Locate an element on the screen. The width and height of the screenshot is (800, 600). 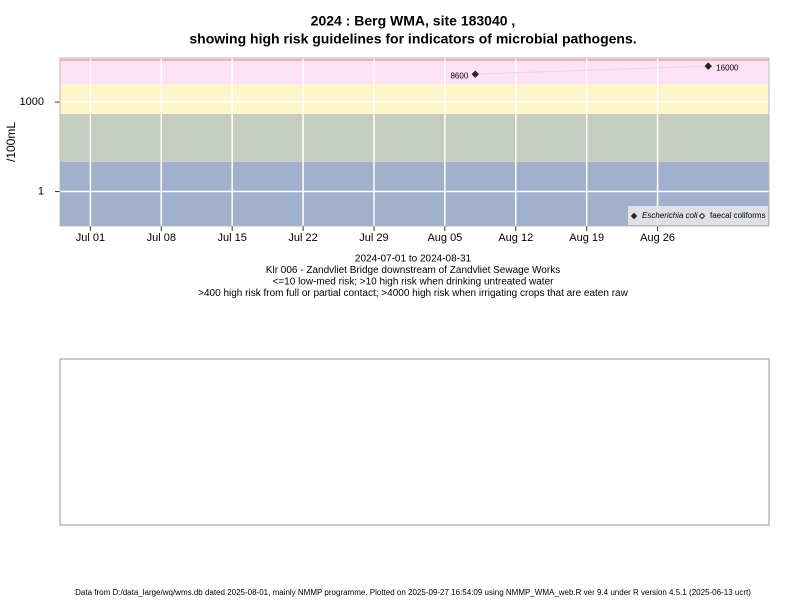
x-tick-label: Aug 26 is located at coordinates (657, 238).